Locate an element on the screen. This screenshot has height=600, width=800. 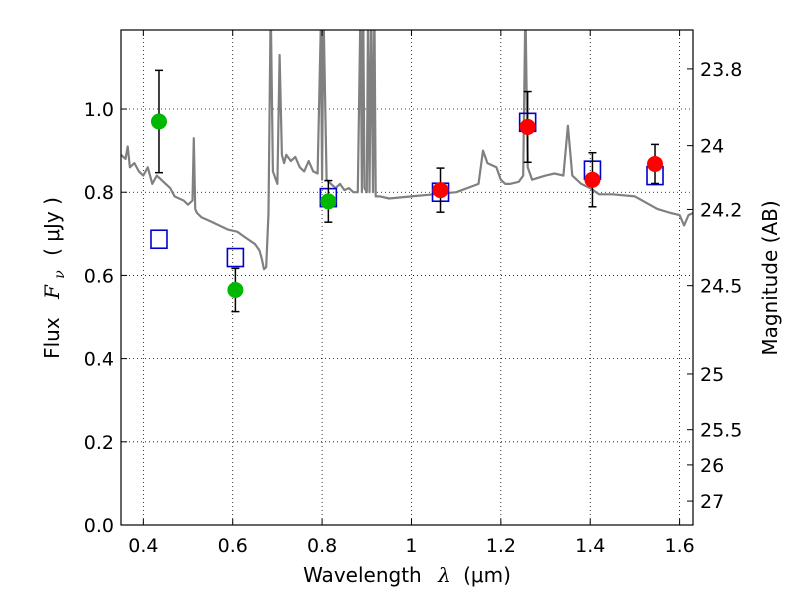
y2-axis-title: Magnitude (AB) is located at coordinates (770, 277).